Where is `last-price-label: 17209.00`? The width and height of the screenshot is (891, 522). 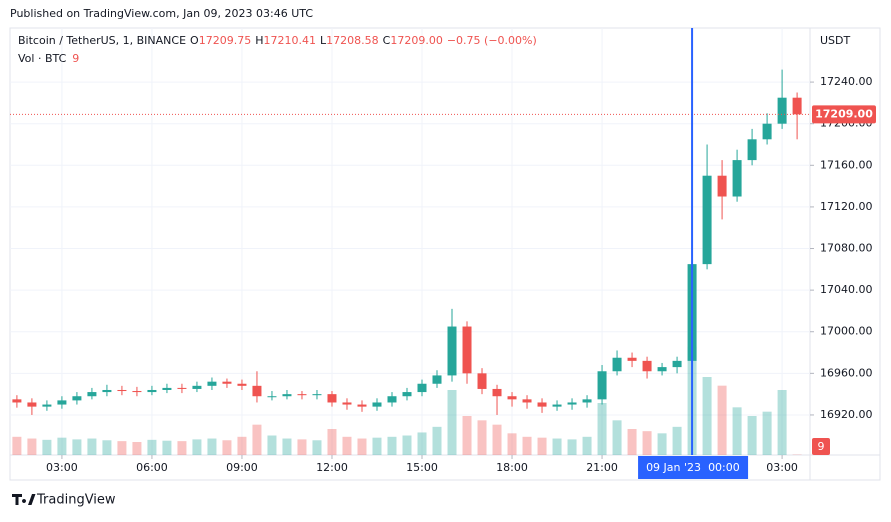 last-price-label: 17209.00 is located at coordinates (844, 113).